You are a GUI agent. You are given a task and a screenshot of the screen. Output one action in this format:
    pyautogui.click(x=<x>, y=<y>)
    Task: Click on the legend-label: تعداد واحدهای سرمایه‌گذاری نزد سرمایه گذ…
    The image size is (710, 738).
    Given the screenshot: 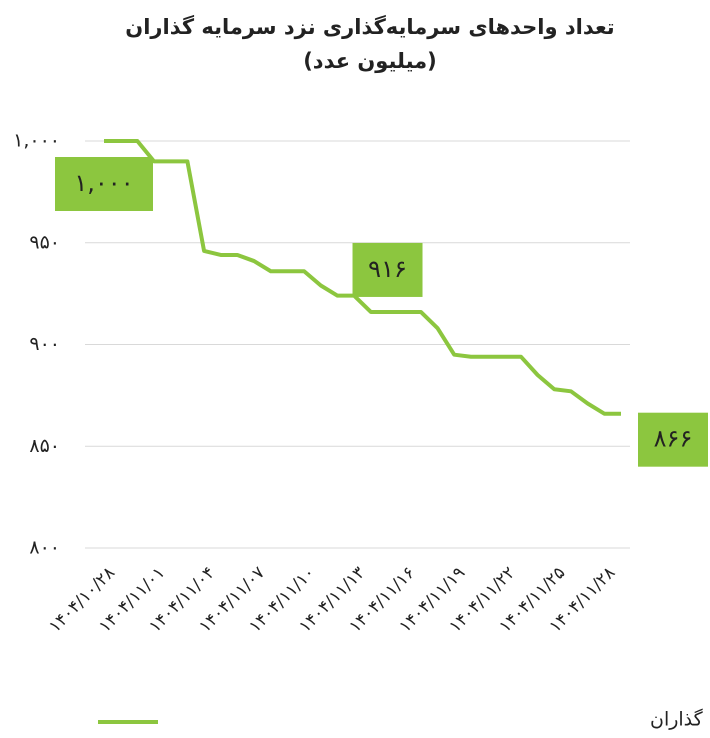 What is the action you would take?
    pyautogui.click(x=680, y=719)
    